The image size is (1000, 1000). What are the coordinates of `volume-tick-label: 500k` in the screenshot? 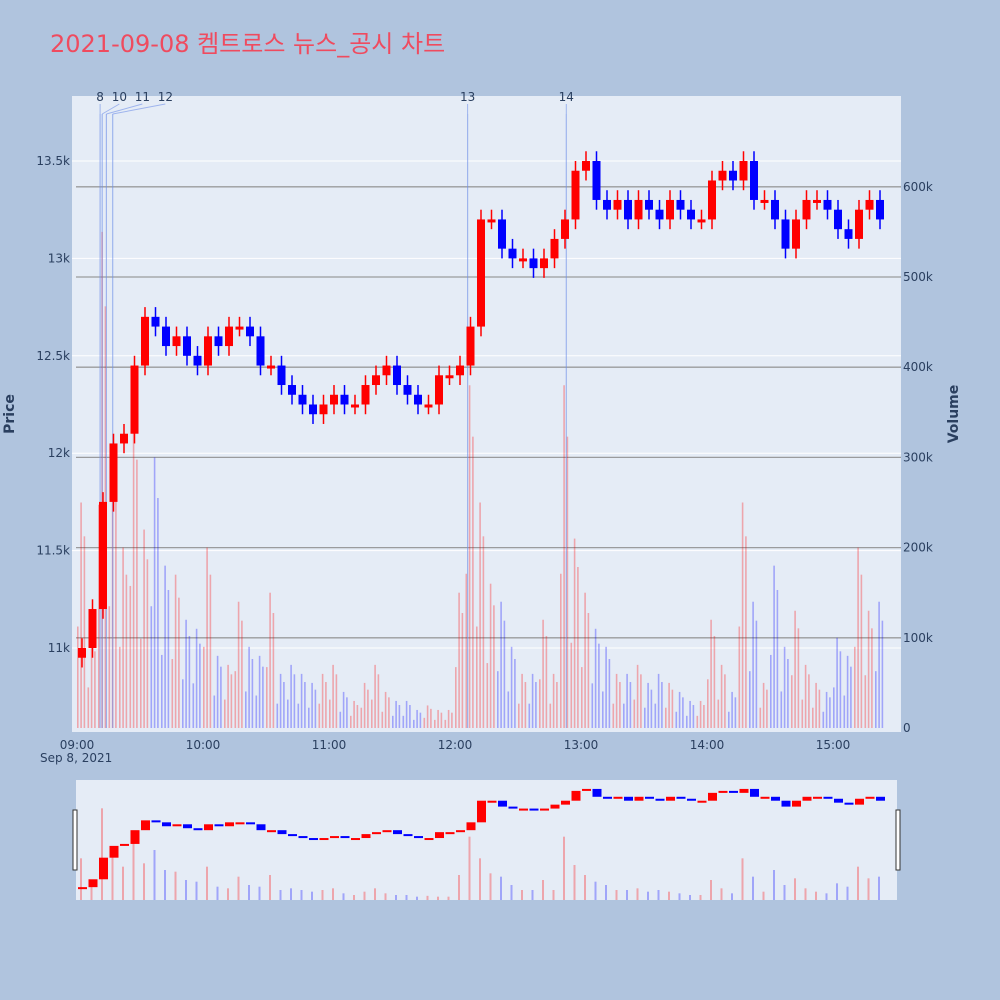 It's located at (918, 277).